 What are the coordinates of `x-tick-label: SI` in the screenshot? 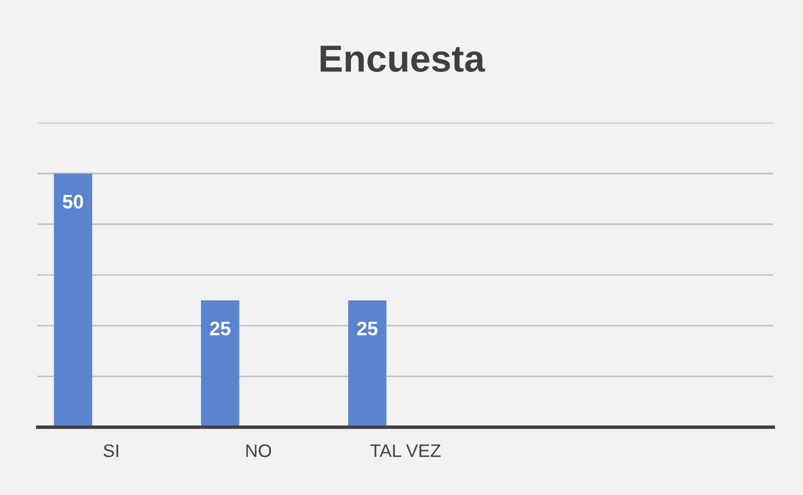 It's located at (111, 451).